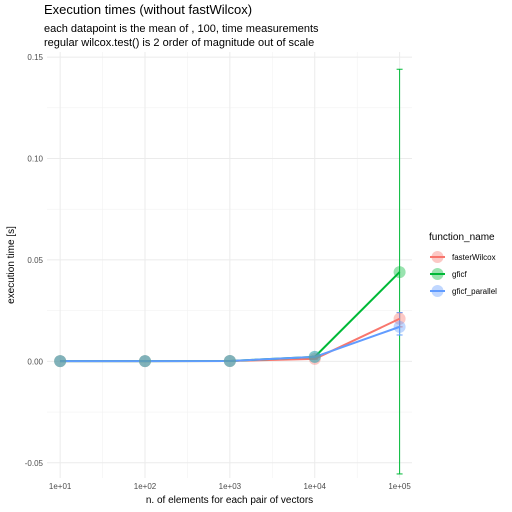 The height and width of the screenshot is (512, 512). What do you see at coordinates (34, 463) in the screenshot?
I see `y-tick-label: -0.05` at bounding box center [34, 463].